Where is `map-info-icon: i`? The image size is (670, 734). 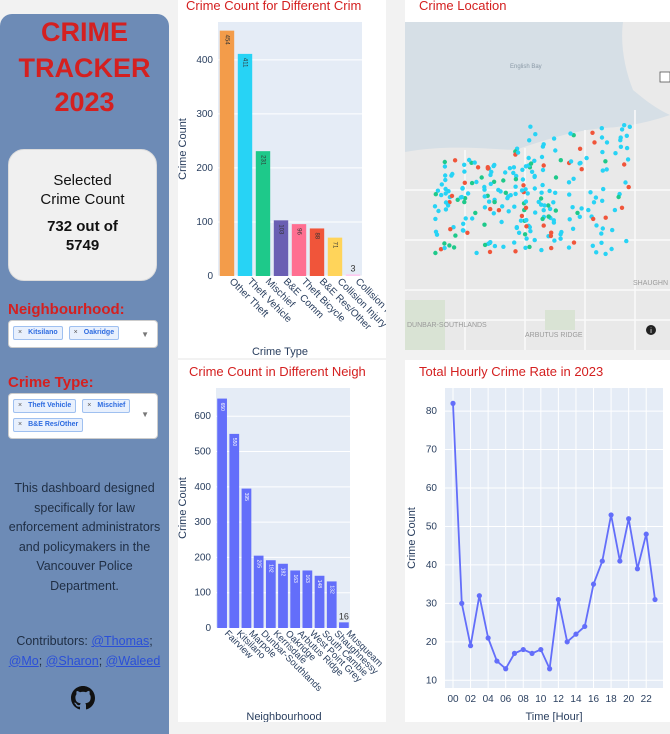
map-info-icon: i is located at coordinates (651, 330).